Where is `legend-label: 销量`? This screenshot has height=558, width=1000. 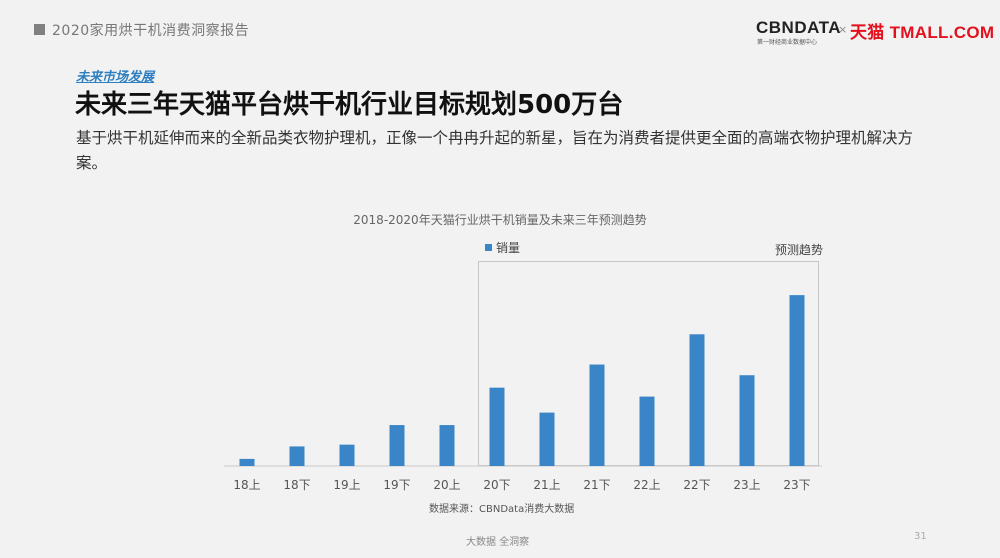 legend-label: 销量 is located at coordinates (508, 248).